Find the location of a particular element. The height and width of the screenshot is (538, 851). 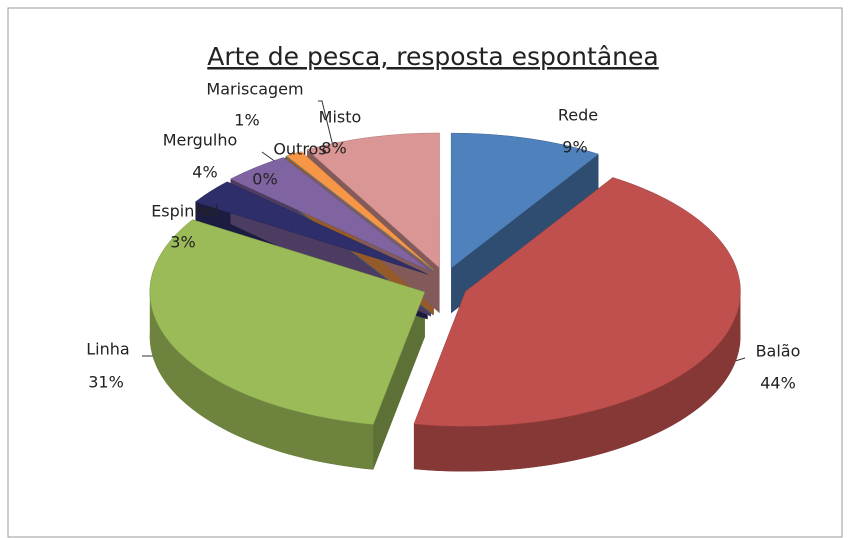

slice-value-label: 1% is located at coordinates (246, 120).